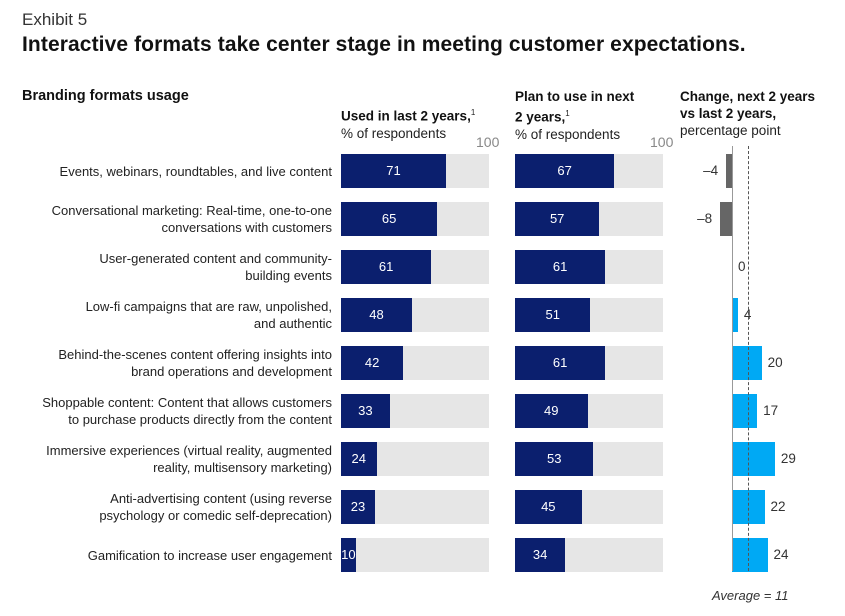  Describe the element at coordinates (406, 116) in the screenshot. I see `used-header-title: Used in last 2 years,` at that location.